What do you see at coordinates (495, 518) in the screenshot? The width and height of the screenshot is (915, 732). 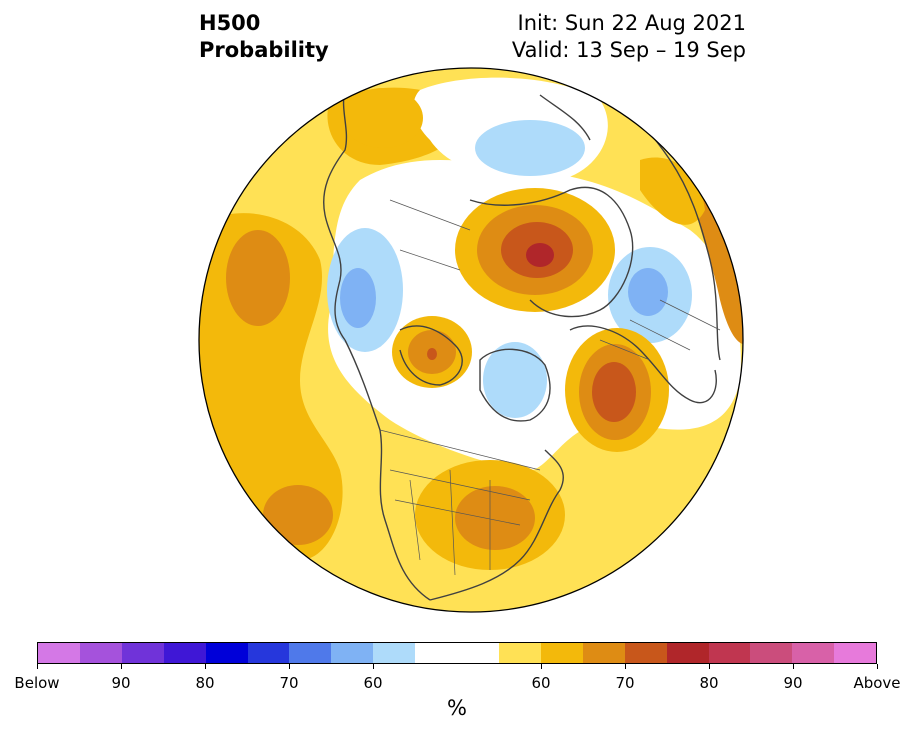 I see `field-above-usa-core` at bounding box center [495, 518].